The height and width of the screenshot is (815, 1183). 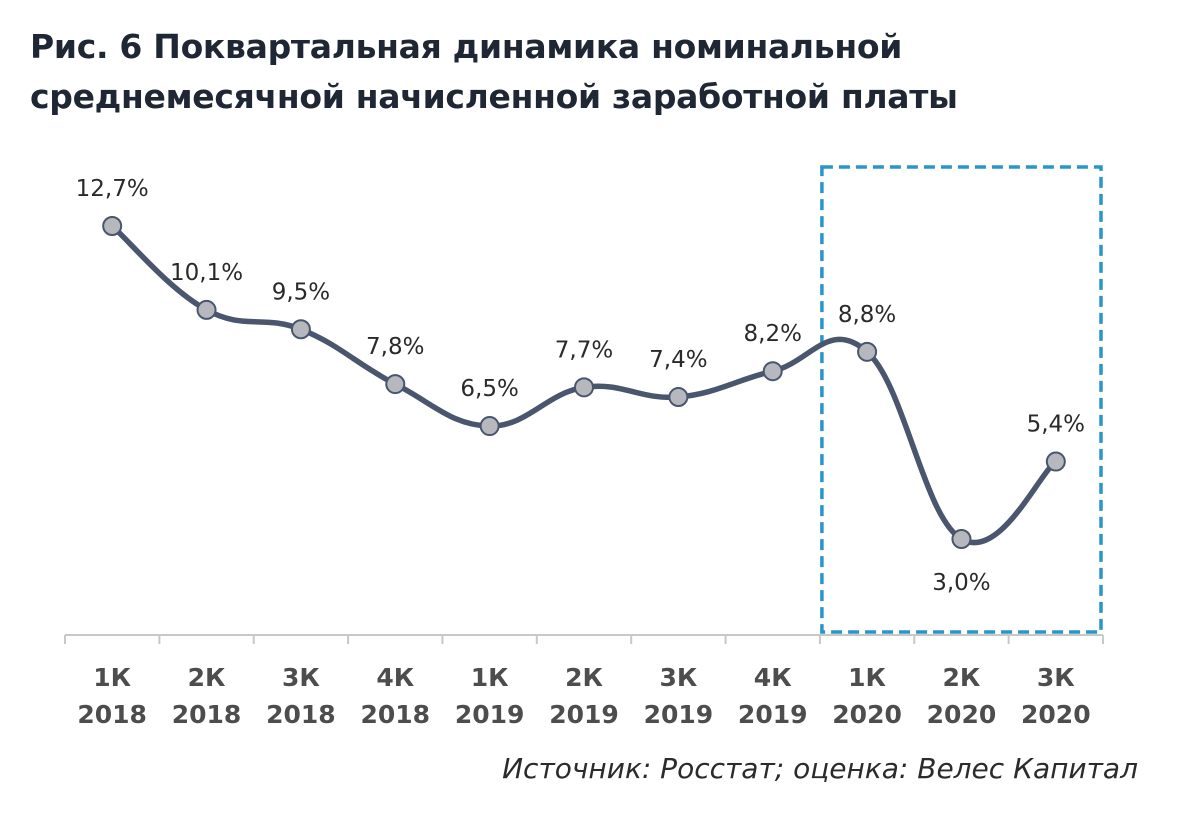 I want to click on data-label-11: 5,4%, so click(x=1056, y=425).